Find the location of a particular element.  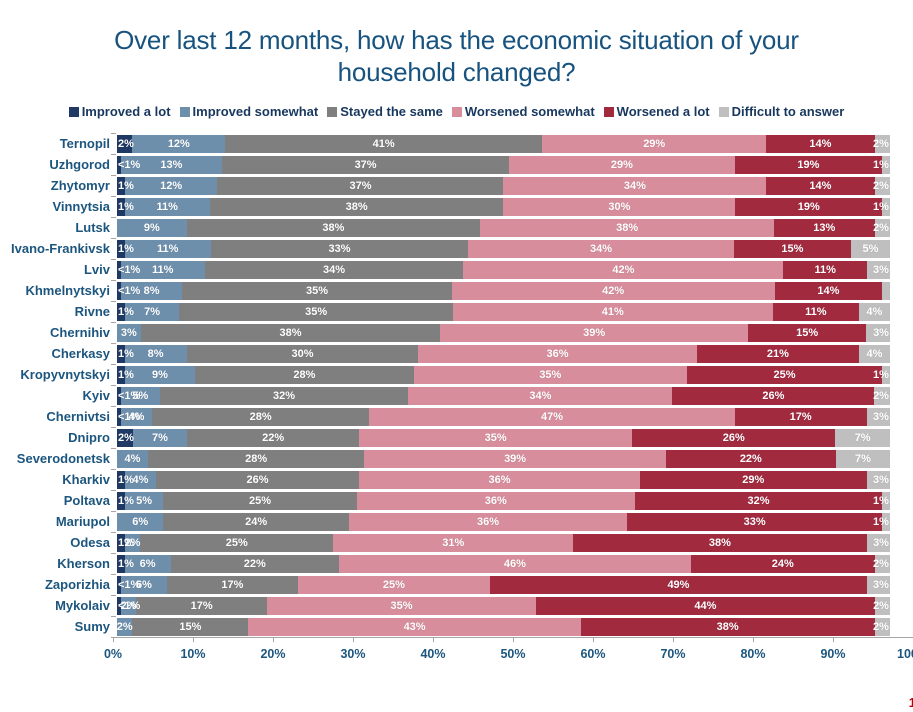

segment-value-label: 36% is located at coordinates (557, 353).